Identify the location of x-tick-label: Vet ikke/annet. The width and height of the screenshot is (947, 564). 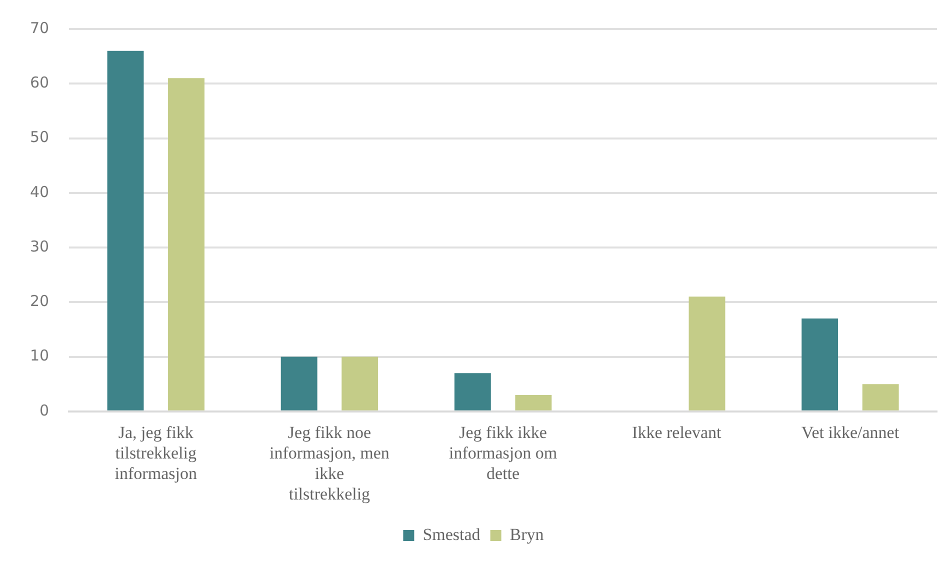
(850, 432).